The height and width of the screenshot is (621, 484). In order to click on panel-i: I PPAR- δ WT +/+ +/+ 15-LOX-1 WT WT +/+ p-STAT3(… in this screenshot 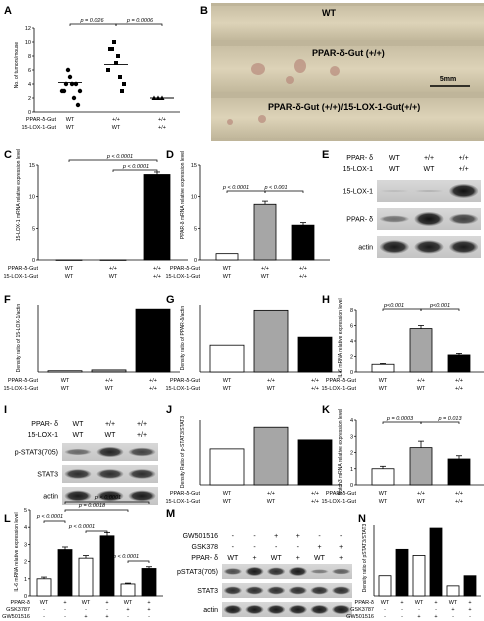, I will do `click(81, 454)`.